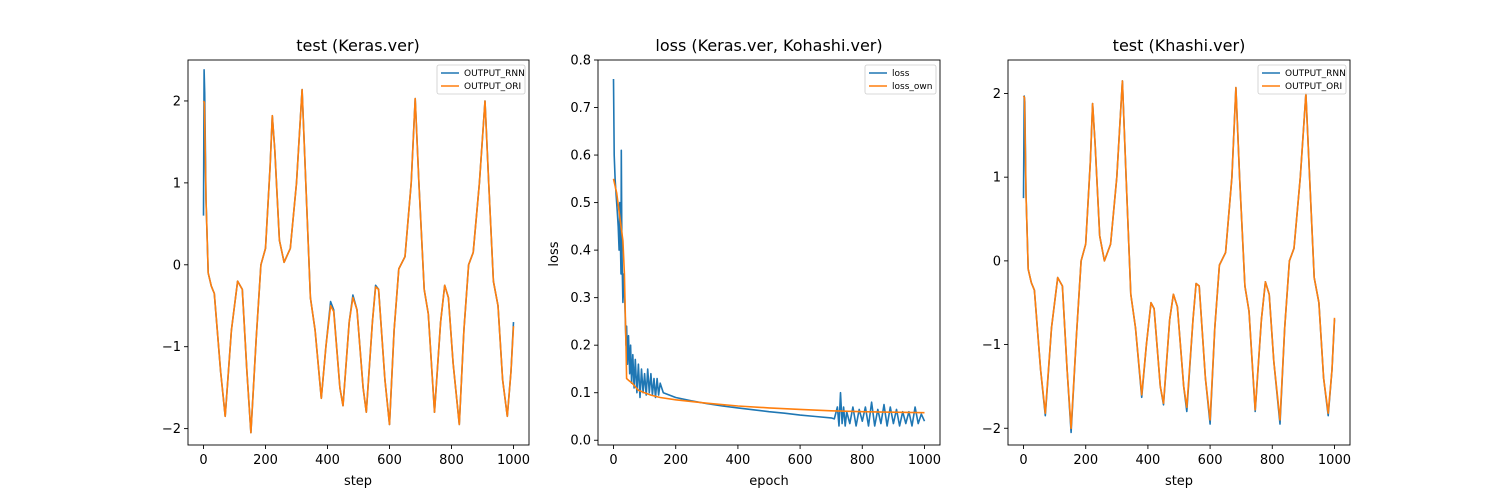 The height and width of the screenshot is (500, 1500). I want to click on chart-title: loss (Keras.ver, Kohashi.ver), so click(768, 45).